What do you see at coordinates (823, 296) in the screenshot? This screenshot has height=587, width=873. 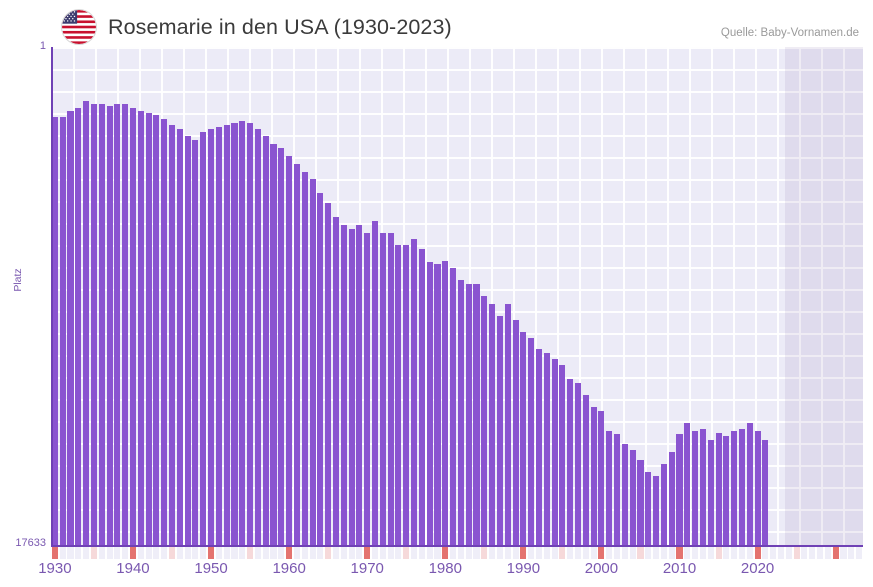 I see `no-data-shaded-region` at bounding box center [823, 296].